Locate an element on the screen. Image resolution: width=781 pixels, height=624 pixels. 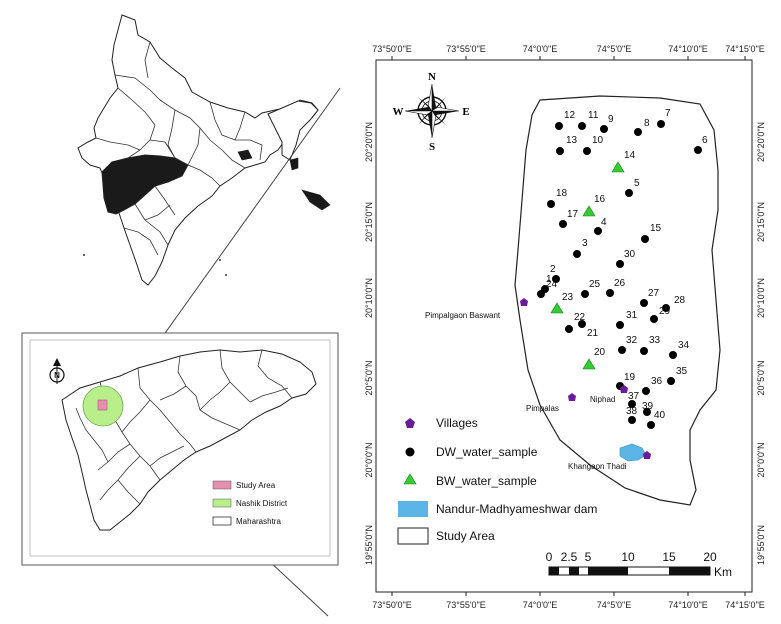
compass-n-label: N is located at coordinates (432, 77).